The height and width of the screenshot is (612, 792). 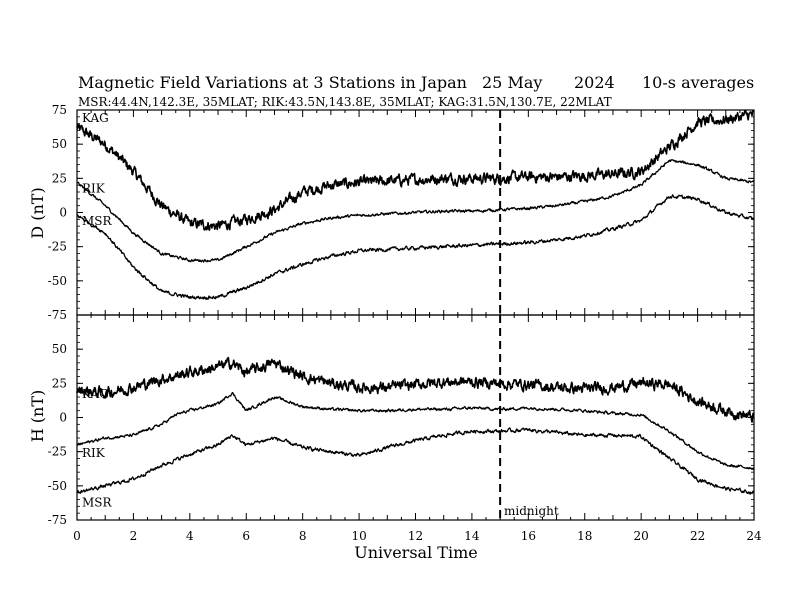 What do you see at coordinates (472, 536) in the screenshot?
I see `x-tick-label: 14` at bounding box center [472, 536].